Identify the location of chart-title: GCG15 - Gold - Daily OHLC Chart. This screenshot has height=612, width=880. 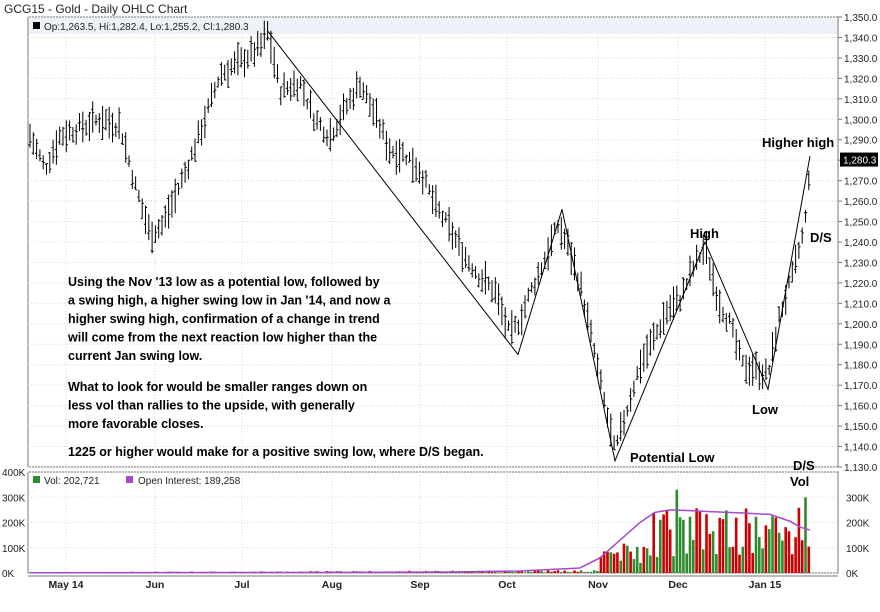
(96, 9).